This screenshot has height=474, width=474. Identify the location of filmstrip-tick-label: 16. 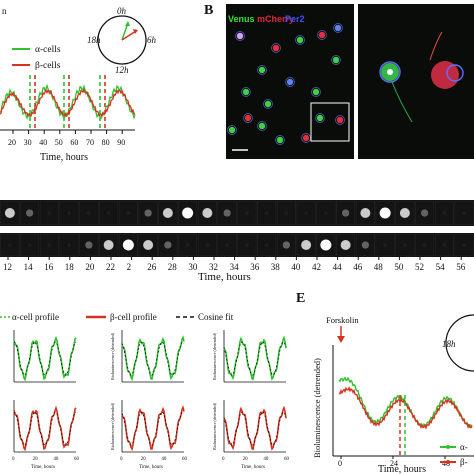
(49, 267).